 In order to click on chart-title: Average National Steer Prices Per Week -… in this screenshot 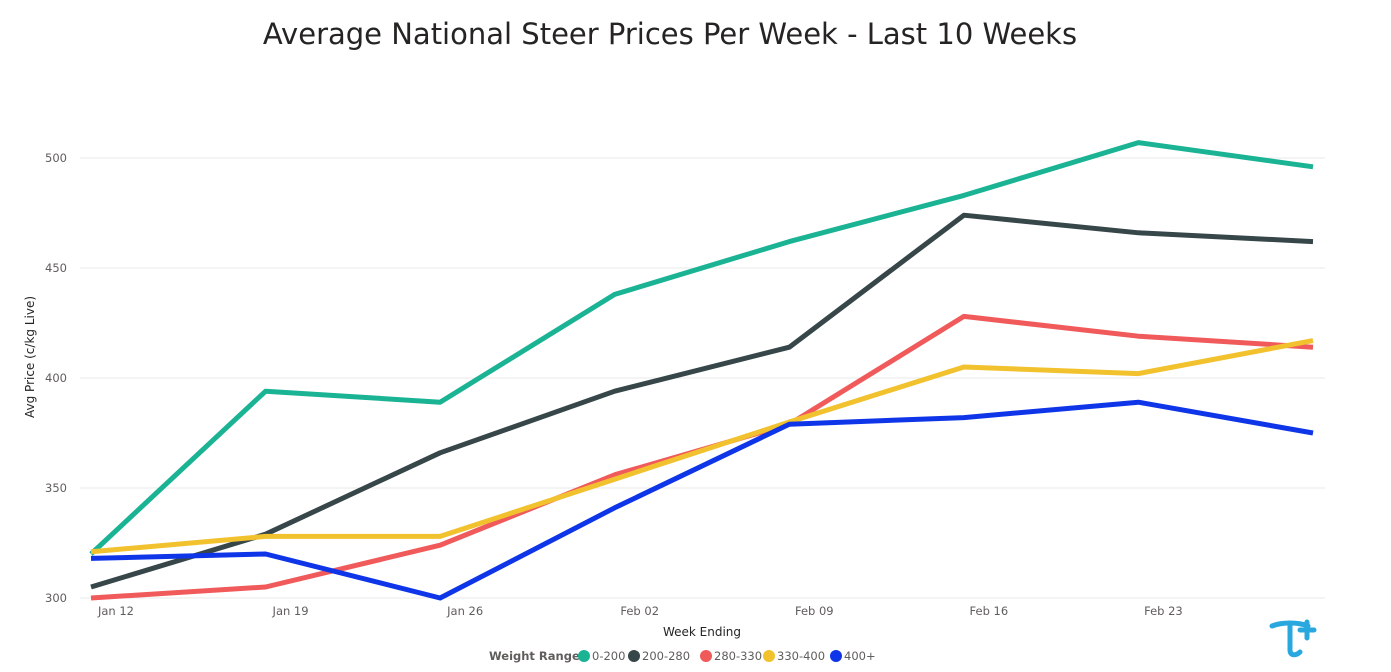, I will do `click(670, 34)`.